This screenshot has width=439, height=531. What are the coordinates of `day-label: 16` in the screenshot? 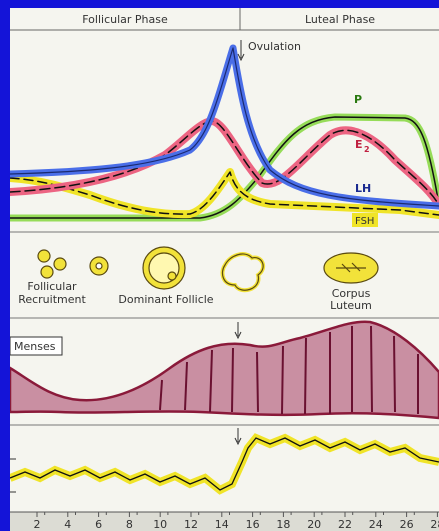 It's located at (253, 524).